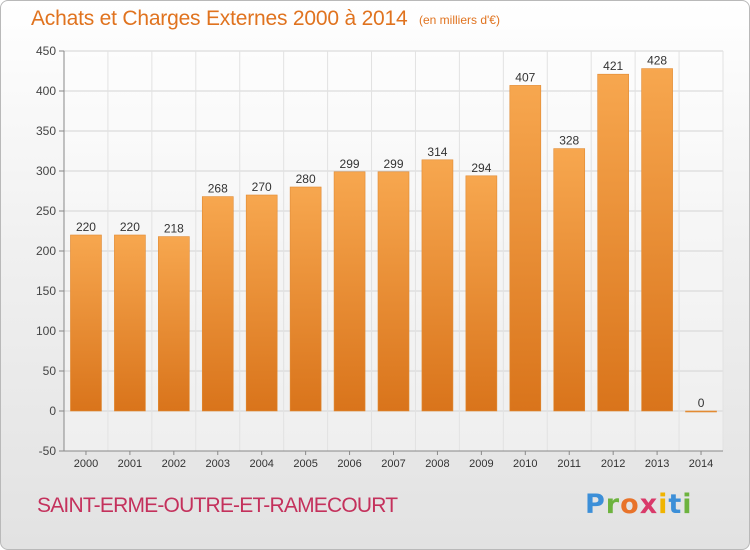 The height and width of the screenshot is (550, 750). Describe the element at coordinates (217, 304) in the screenshot. I see `bar-2003` at that location.